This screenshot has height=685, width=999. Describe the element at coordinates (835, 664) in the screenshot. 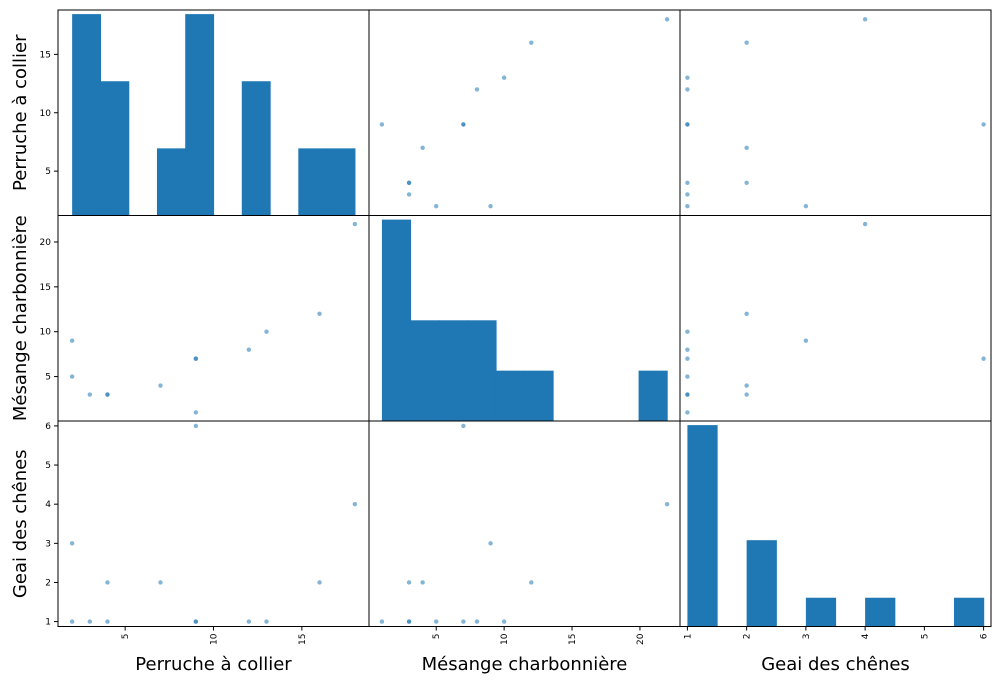

I see `x-axis-label-geai-des-chenes: Geai des chênes` at that location.